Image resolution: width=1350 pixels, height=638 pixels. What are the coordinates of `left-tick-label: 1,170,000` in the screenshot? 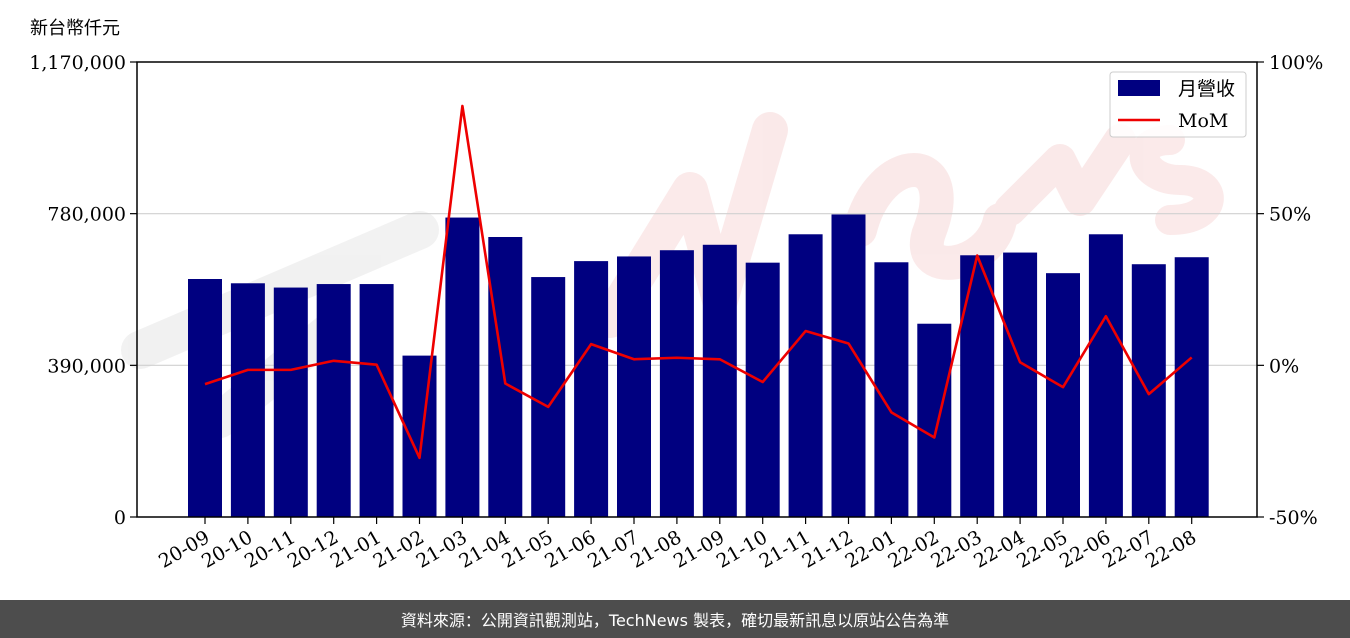 It's located at (77, 63).